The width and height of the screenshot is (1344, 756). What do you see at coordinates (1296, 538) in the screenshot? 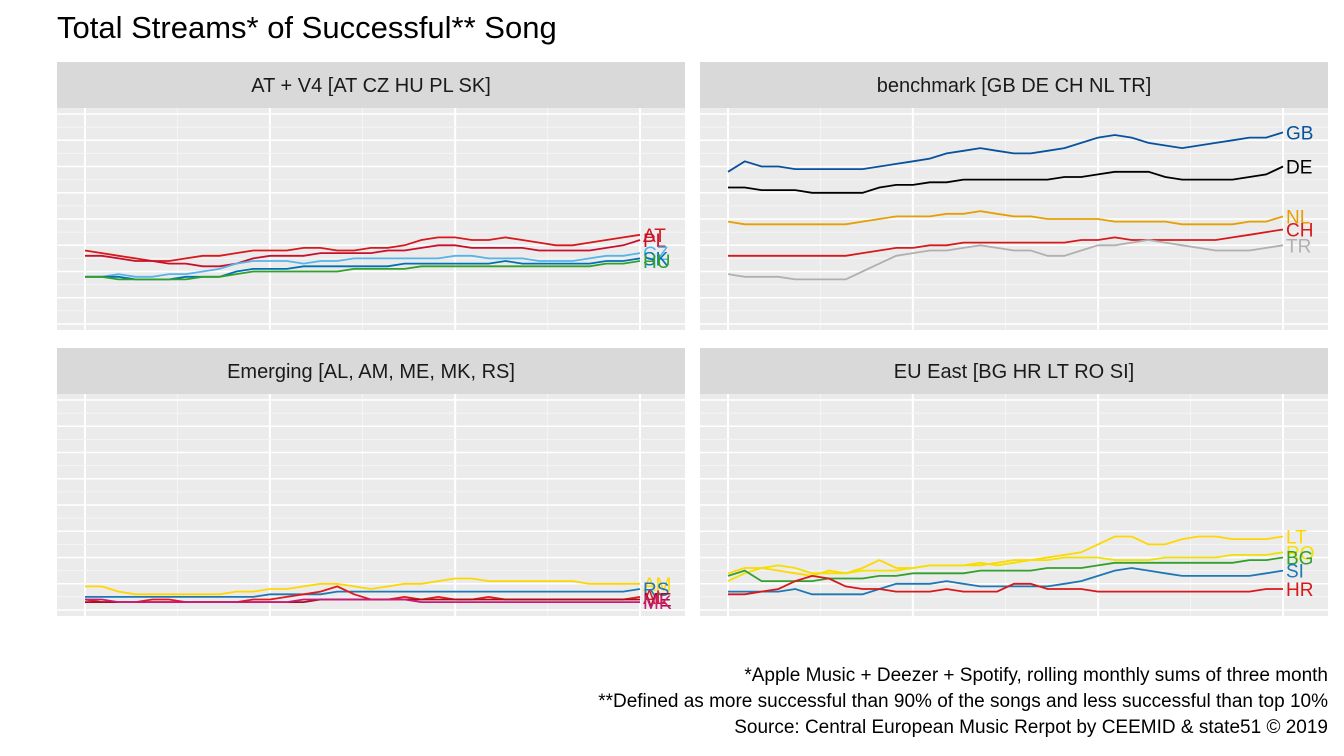
I see `series-label-lt: LT` at bounding box center [1296, 538].